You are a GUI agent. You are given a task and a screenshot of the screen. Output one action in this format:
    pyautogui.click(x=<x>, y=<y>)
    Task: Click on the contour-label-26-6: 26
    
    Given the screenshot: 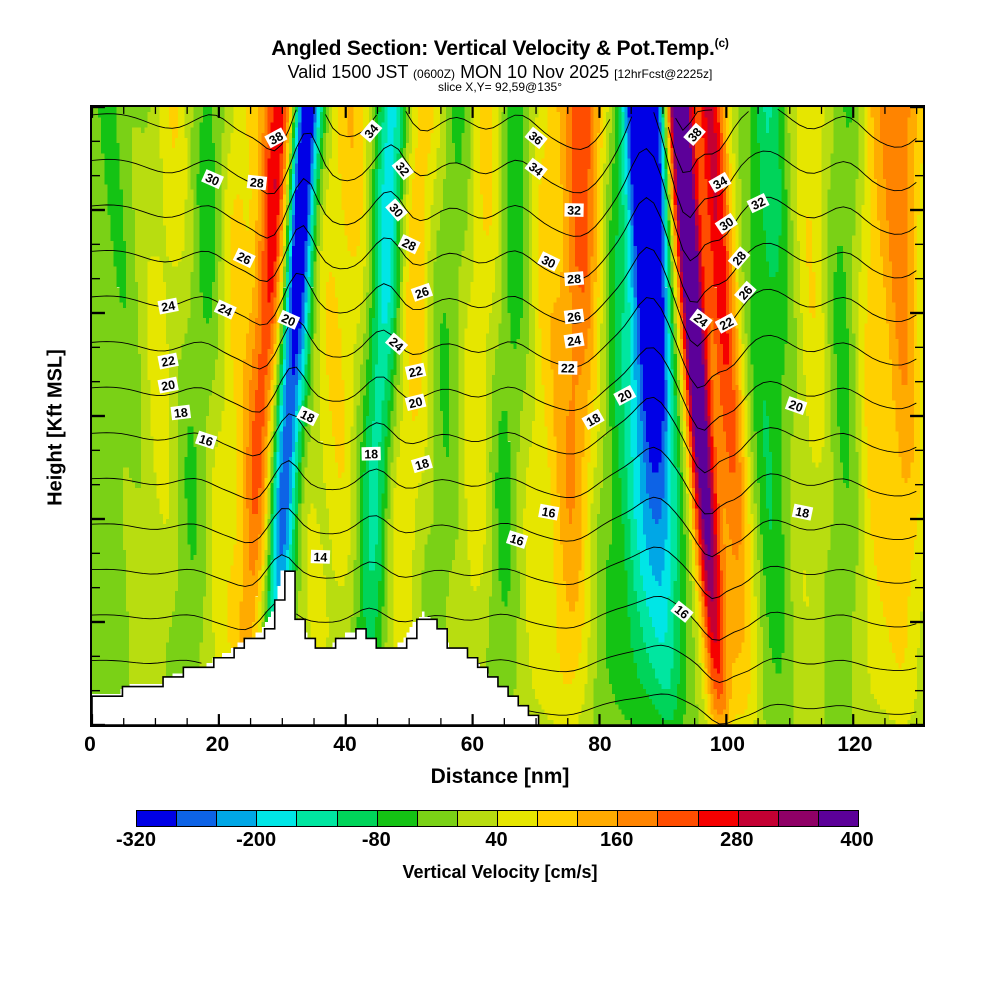 What is the action you would take?
    pyautogui.click(x=244, y=258)
    